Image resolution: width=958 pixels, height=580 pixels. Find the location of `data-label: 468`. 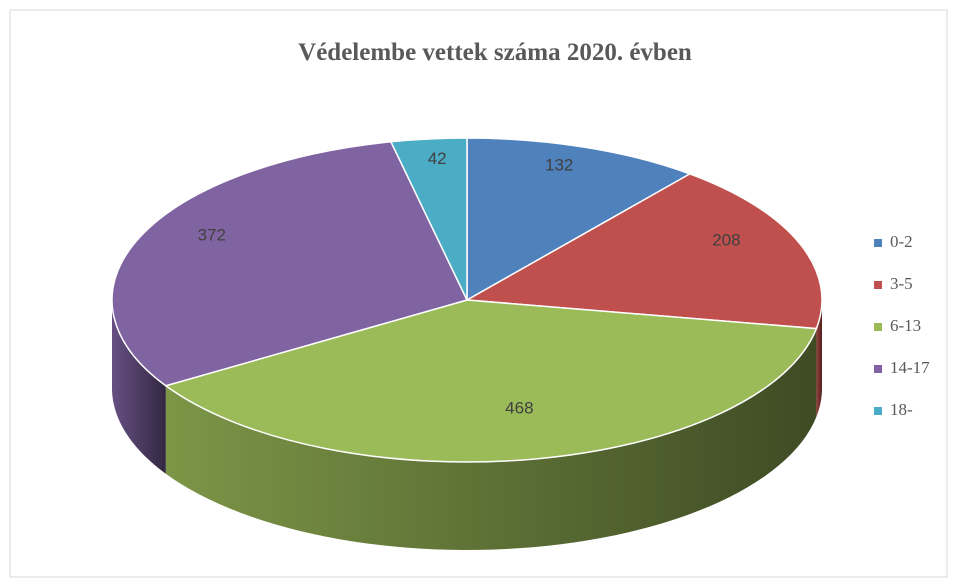

data-label: 468 is located at coordinates (519, 408).